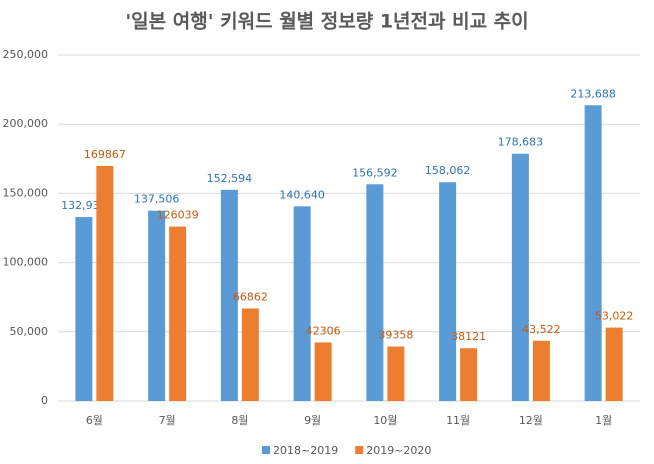 This screenshot has height=464, width=654. Describe the element at coordinates (230, 178) in the screenshot. I see `value-label: 152,594` at that location.